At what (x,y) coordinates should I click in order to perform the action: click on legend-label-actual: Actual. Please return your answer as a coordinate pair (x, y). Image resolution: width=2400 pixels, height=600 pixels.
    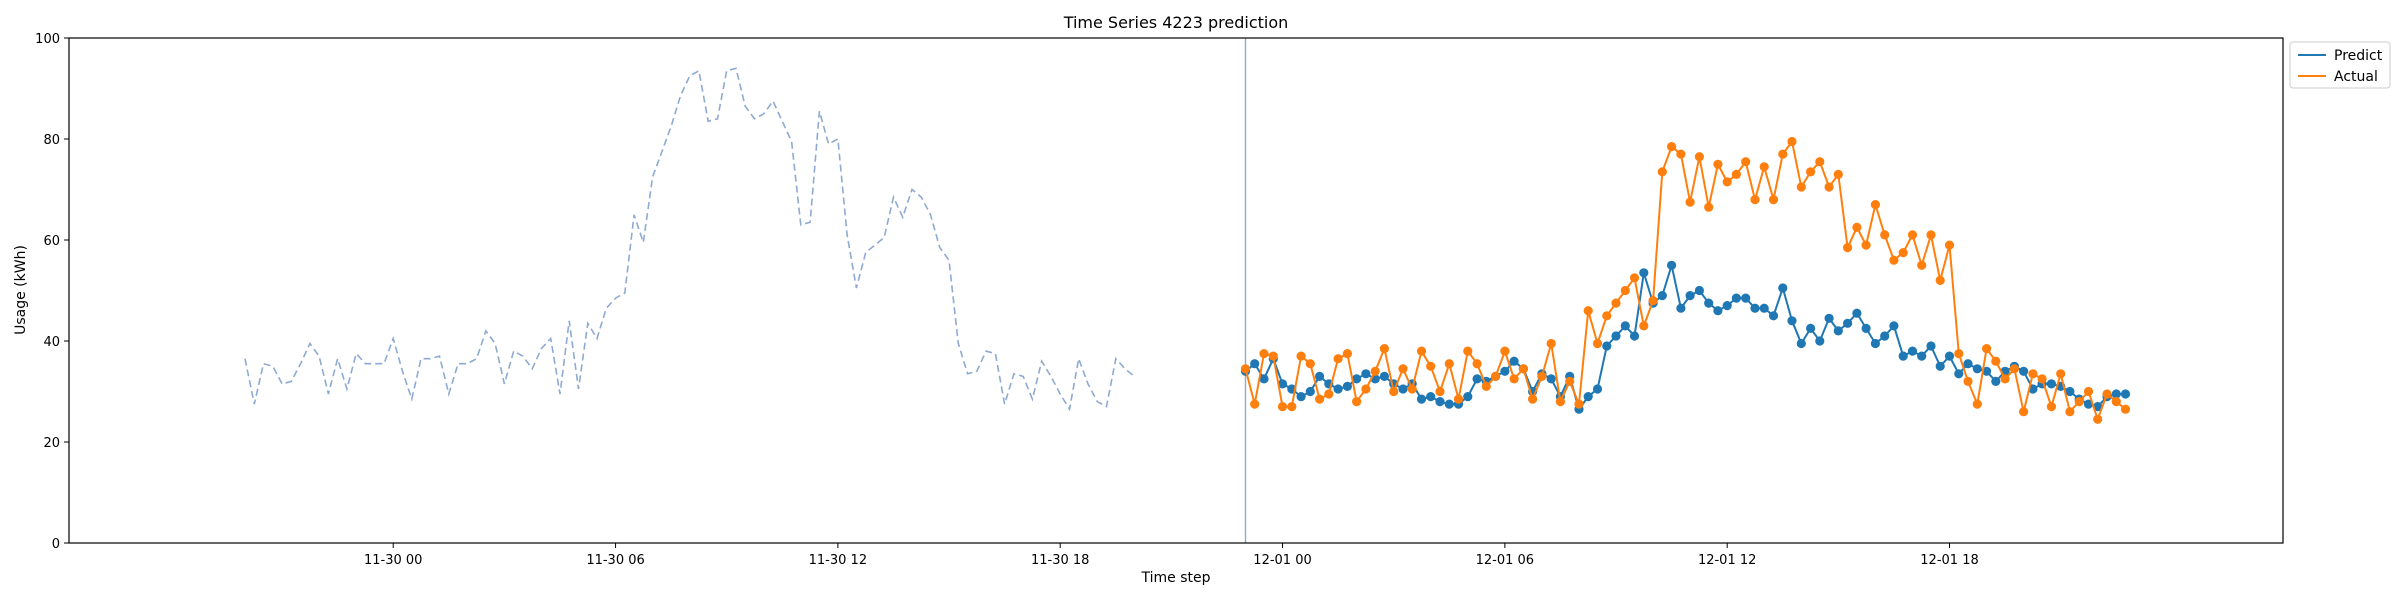
    Looking at the image, I should click on (2356, 77).